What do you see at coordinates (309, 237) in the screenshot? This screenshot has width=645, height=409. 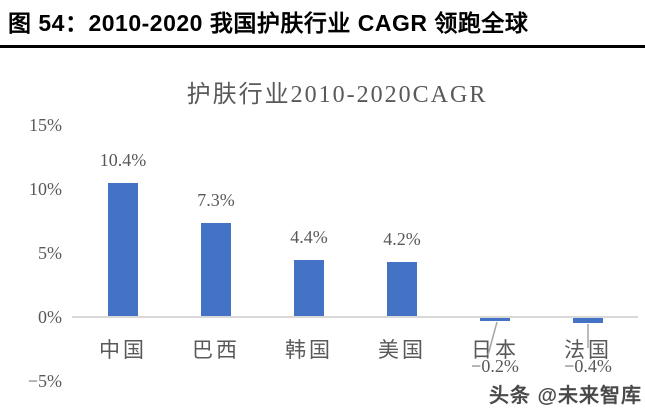 I see `value-label-korea: 4.4%` at bounding box center [309, 237].